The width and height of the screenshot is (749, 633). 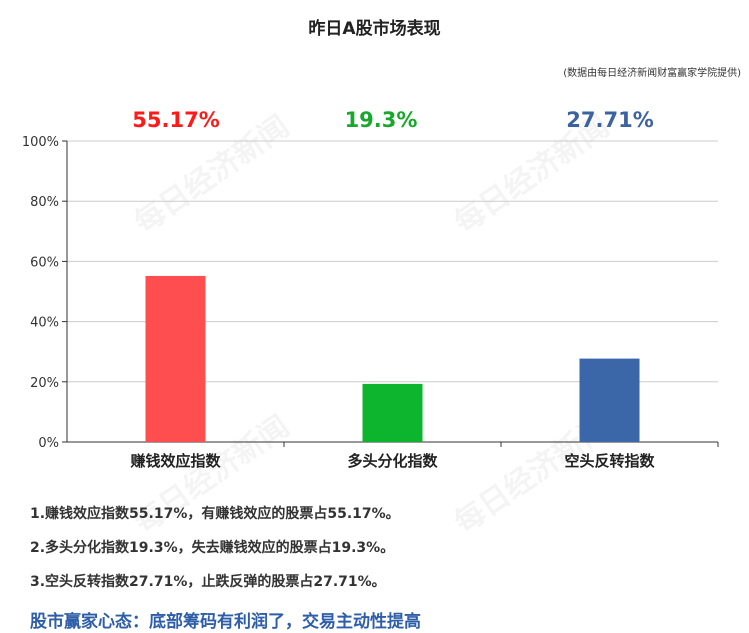 I want to click on y-tick-label: 0%, so click(x=48, y=443).